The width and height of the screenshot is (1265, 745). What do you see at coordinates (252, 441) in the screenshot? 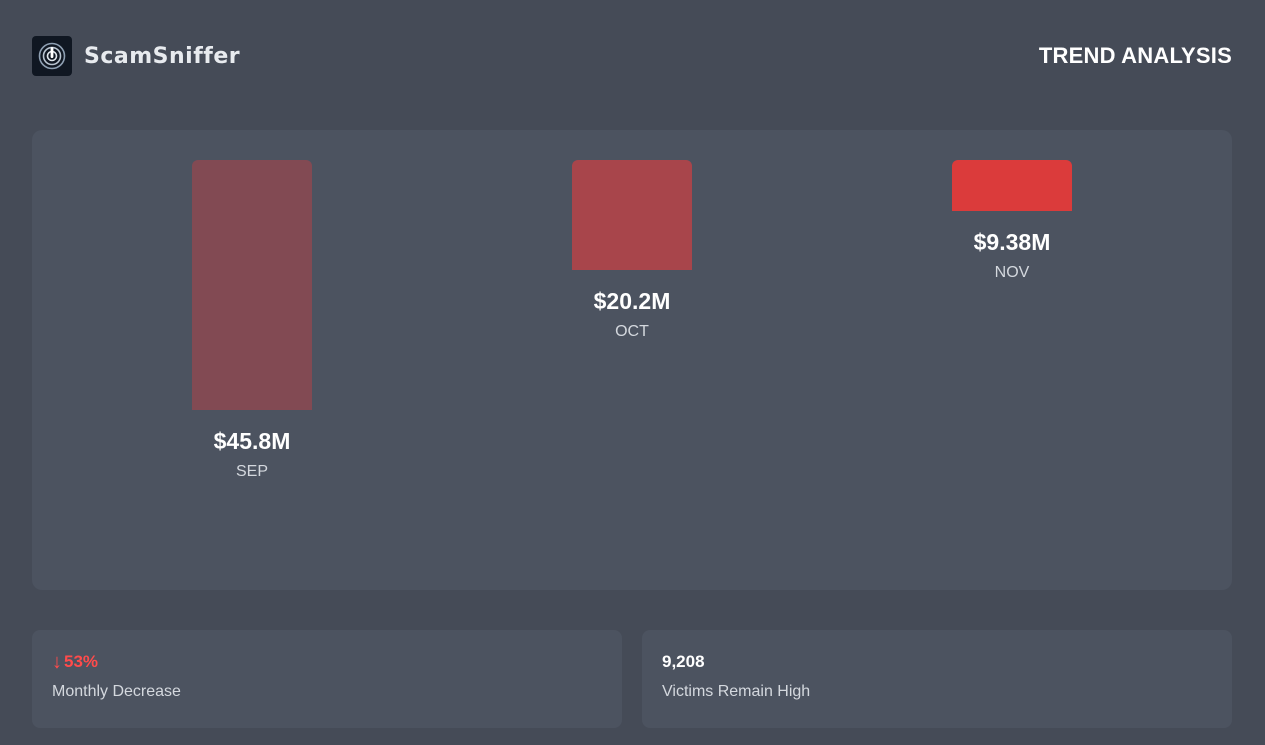
I see `bar-value-sep: $45.8M` at bounding box center [252, 441].